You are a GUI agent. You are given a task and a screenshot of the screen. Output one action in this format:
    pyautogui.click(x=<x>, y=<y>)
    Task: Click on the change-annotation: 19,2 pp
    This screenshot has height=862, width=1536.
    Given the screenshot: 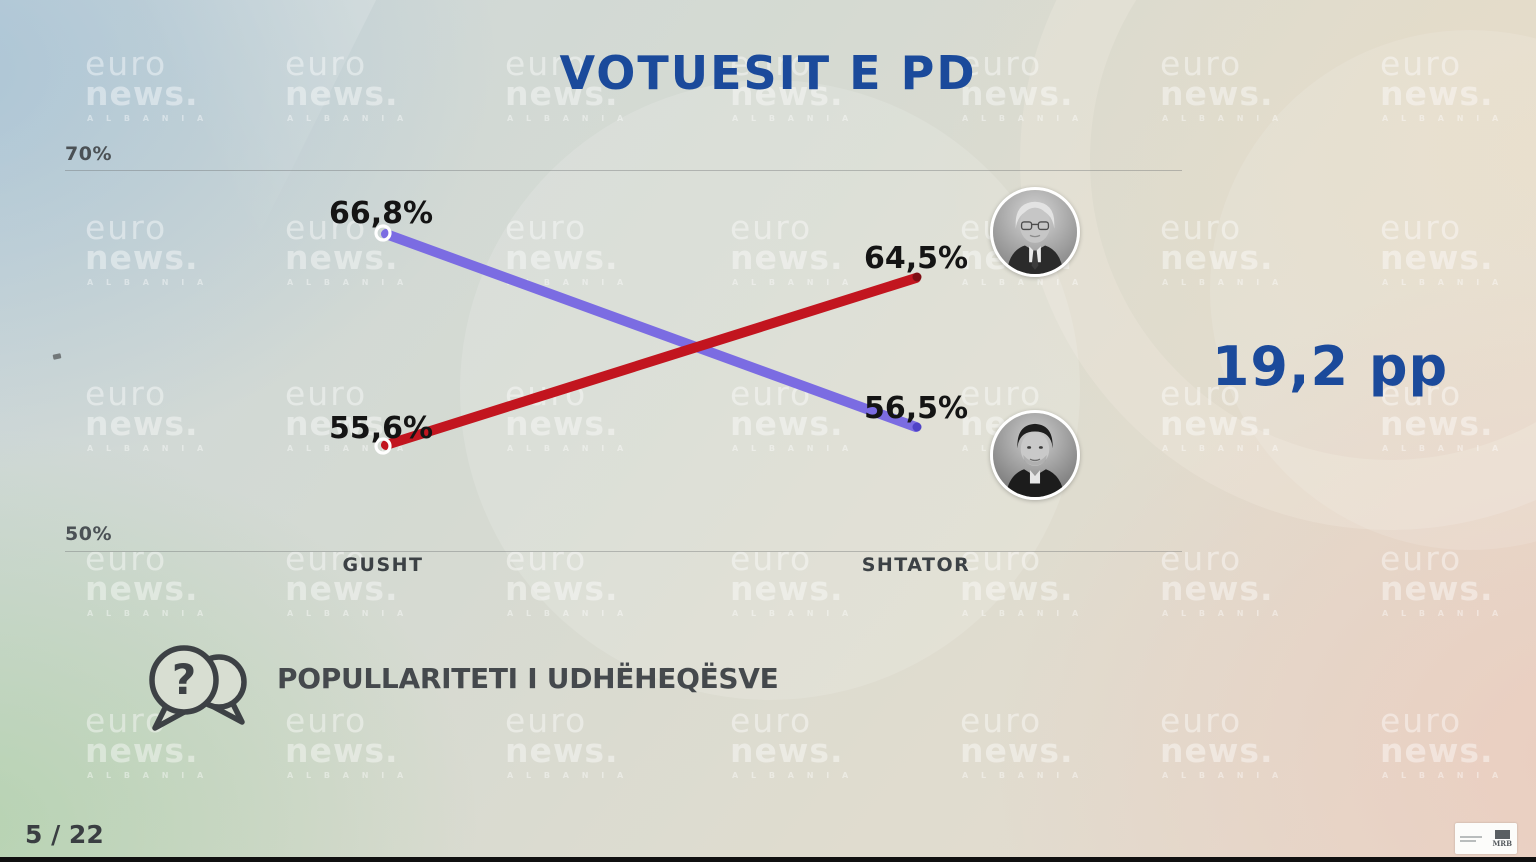 What is the action you would take?
    pyautogui.click(x=1330, y=366)
    